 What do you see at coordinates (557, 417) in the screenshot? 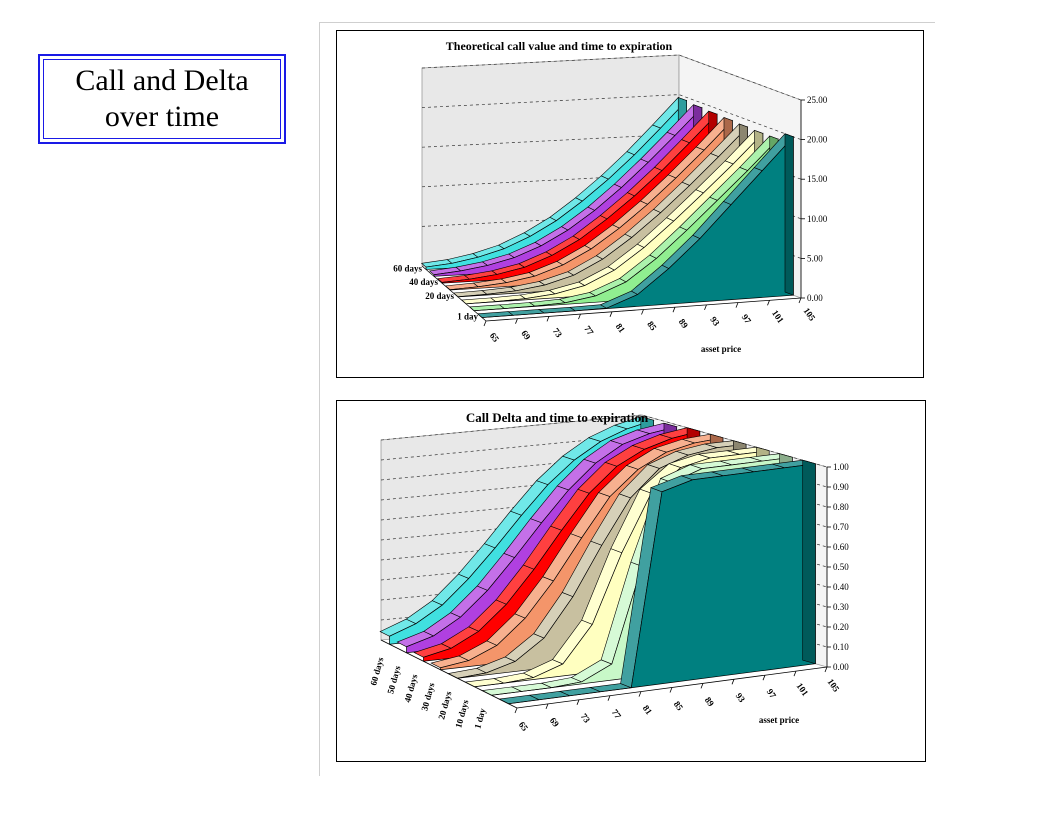
I see `chart-title: Call Delta and time to expiration` at bounding box center [557, 417].